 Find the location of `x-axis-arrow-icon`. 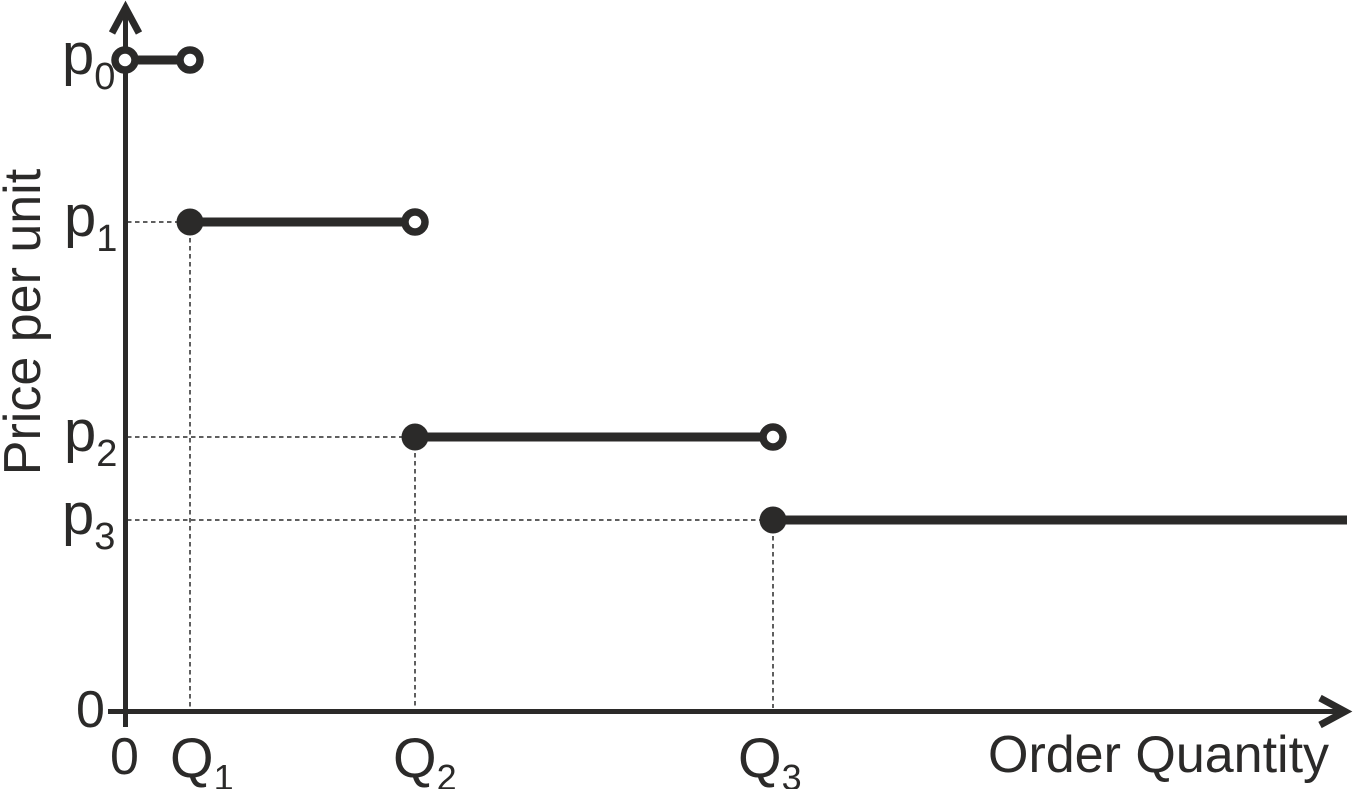

x-axis-arrow-icon is located at coordinates (1335, 711).